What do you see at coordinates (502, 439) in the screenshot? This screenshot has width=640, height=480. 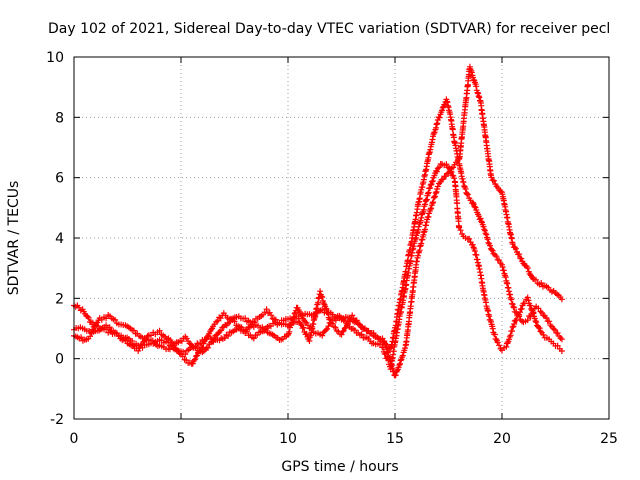 I see `x-tick-label: 20` at bounding box center [502, 439].